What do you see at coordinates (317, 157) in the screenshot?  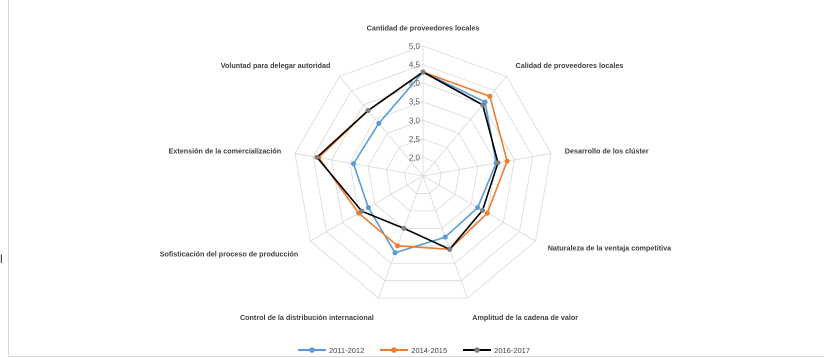 I see `point-2016-2017-extension-de-la-comercializacion` at bounding box center [317, 157].